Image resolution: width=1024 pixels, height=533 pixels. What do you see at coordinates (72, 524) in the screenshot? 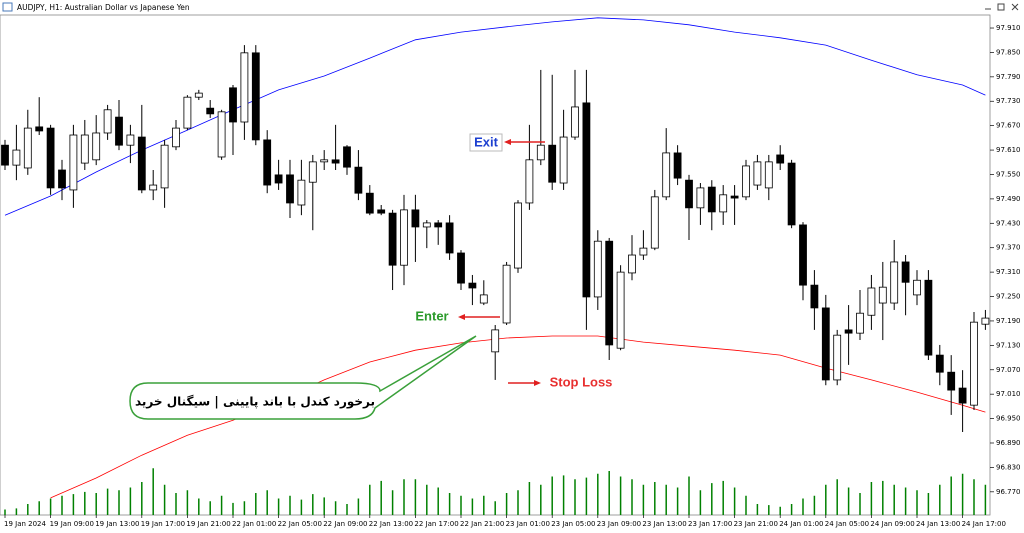
I see `x-tick-label: 19 Jan 09:00` at bounding box center [72, 524].